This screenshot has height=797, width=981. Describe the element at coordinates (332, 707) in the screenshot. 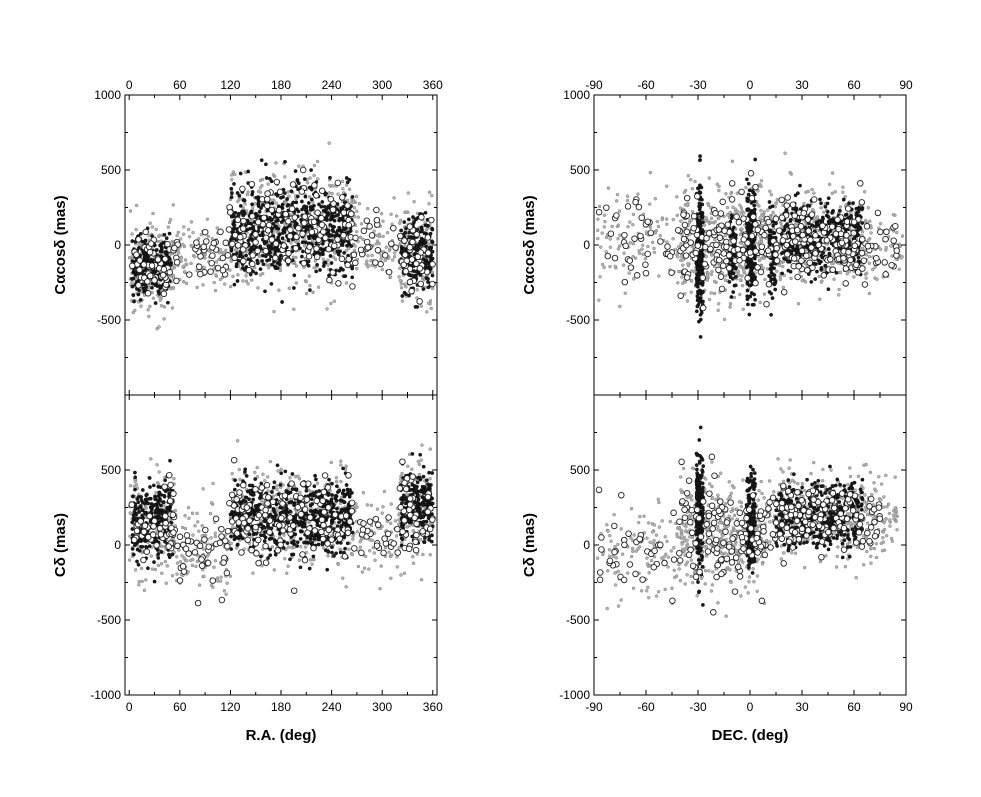

I see `x-tick-label-bottom: 240` at that location.